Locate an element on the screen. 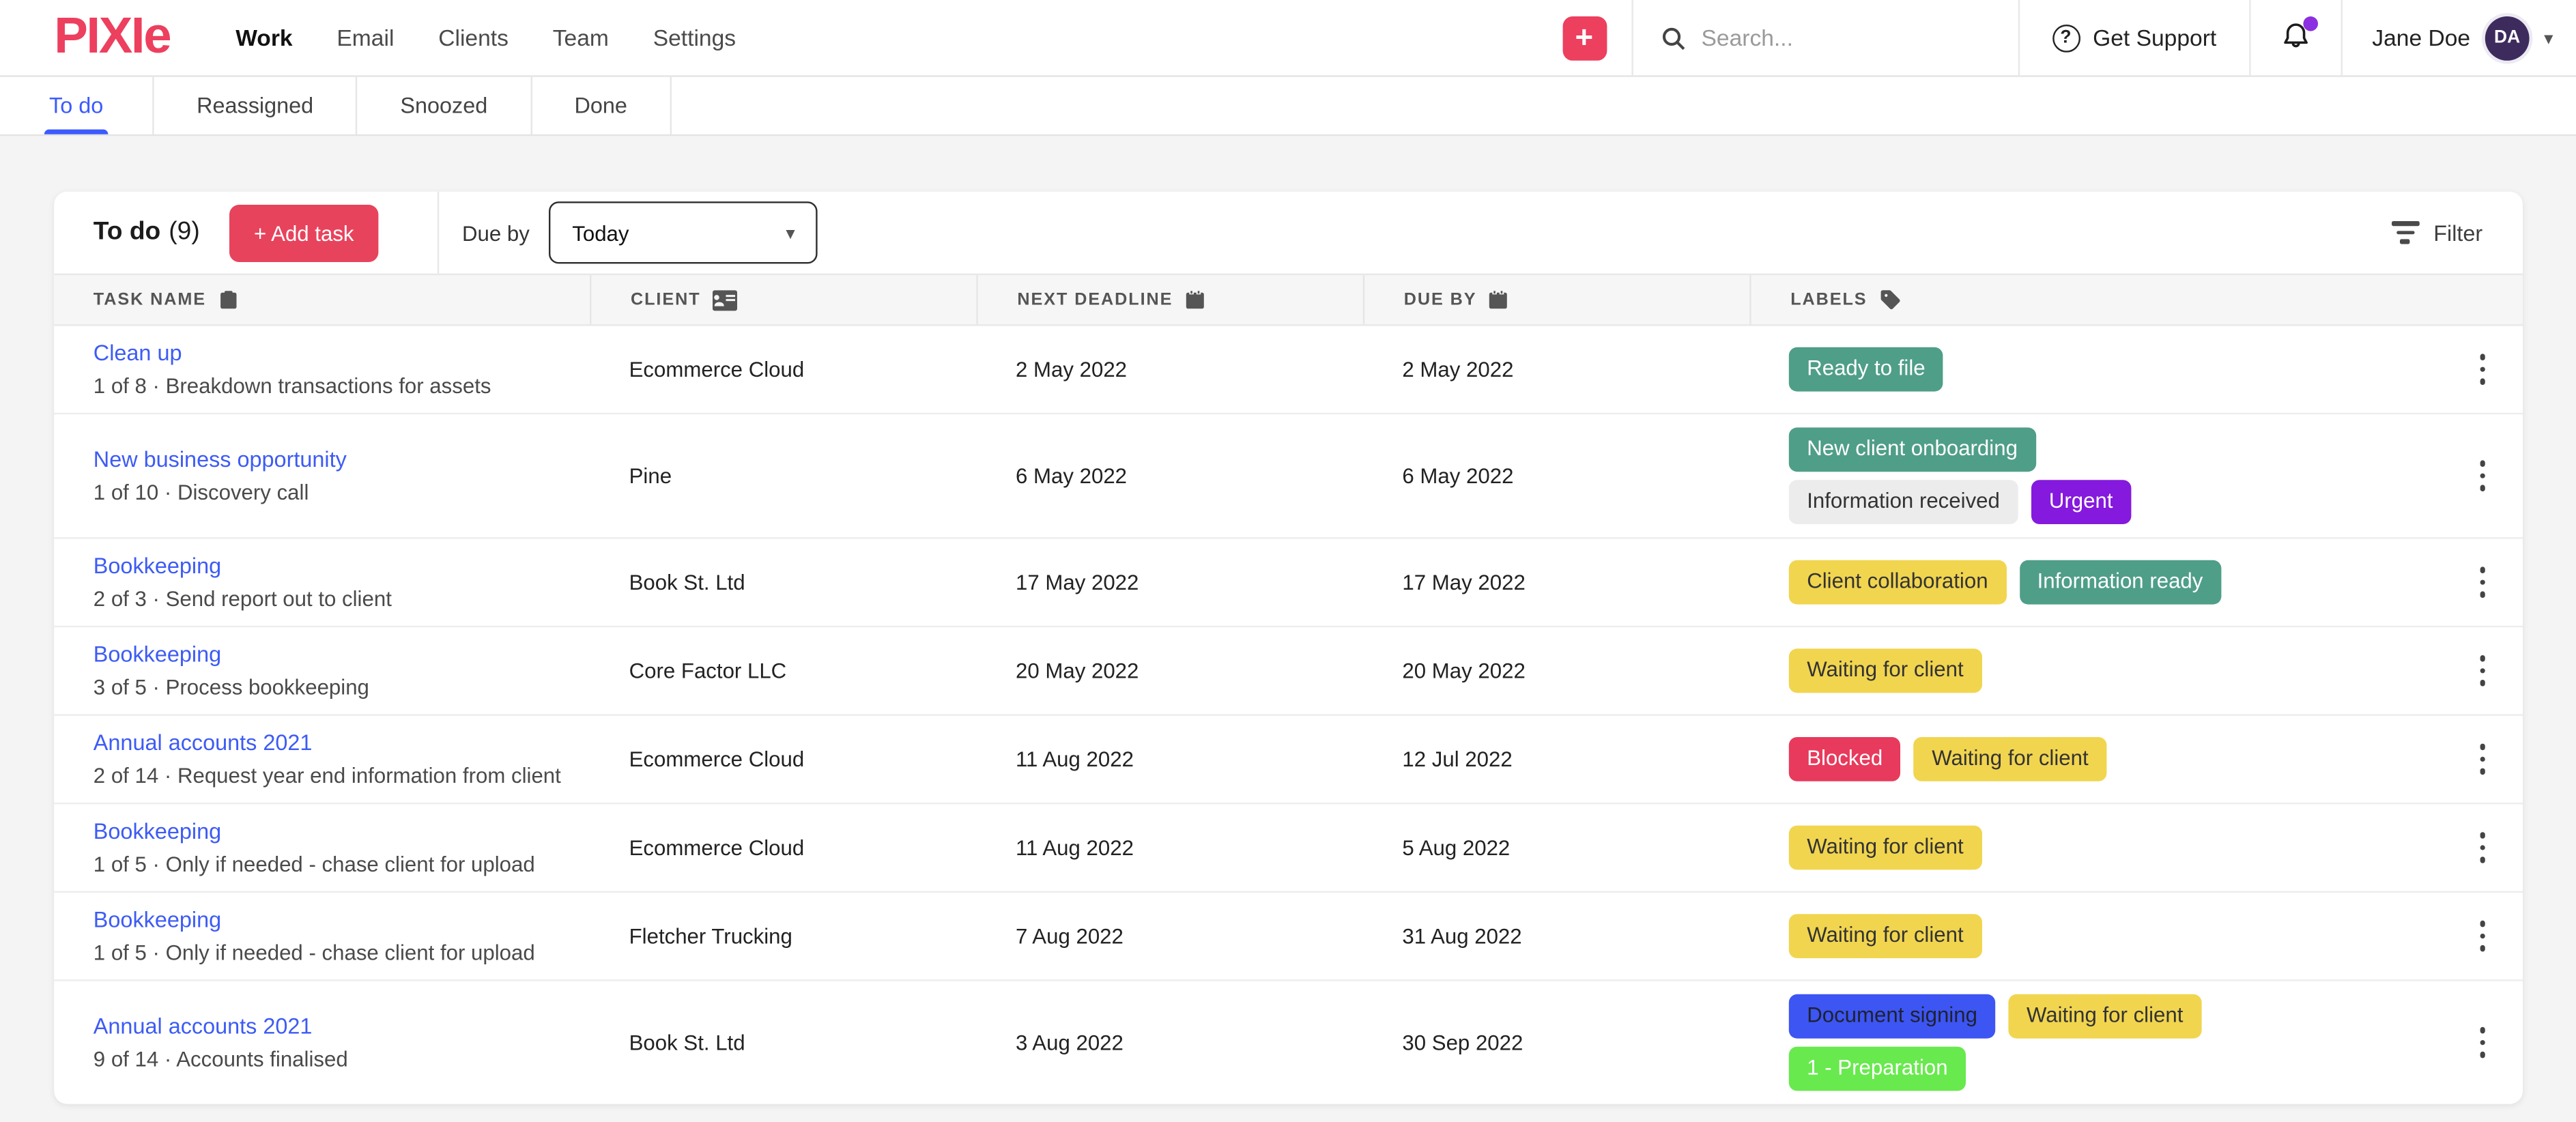  label-chip: Information received is located at coordinates (1903, 502).